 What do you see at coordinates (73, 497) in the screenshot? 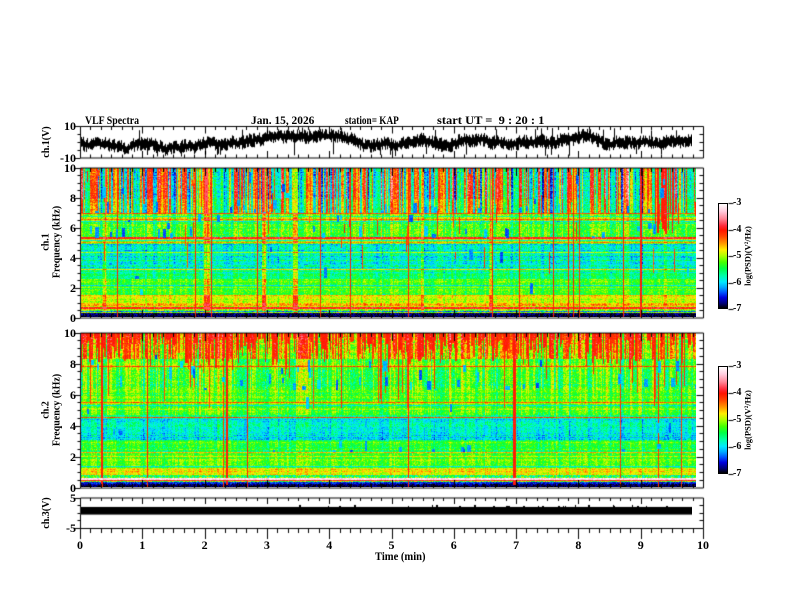
I see `ch3-ytick-label: 5` at bounding box center [73, 497].